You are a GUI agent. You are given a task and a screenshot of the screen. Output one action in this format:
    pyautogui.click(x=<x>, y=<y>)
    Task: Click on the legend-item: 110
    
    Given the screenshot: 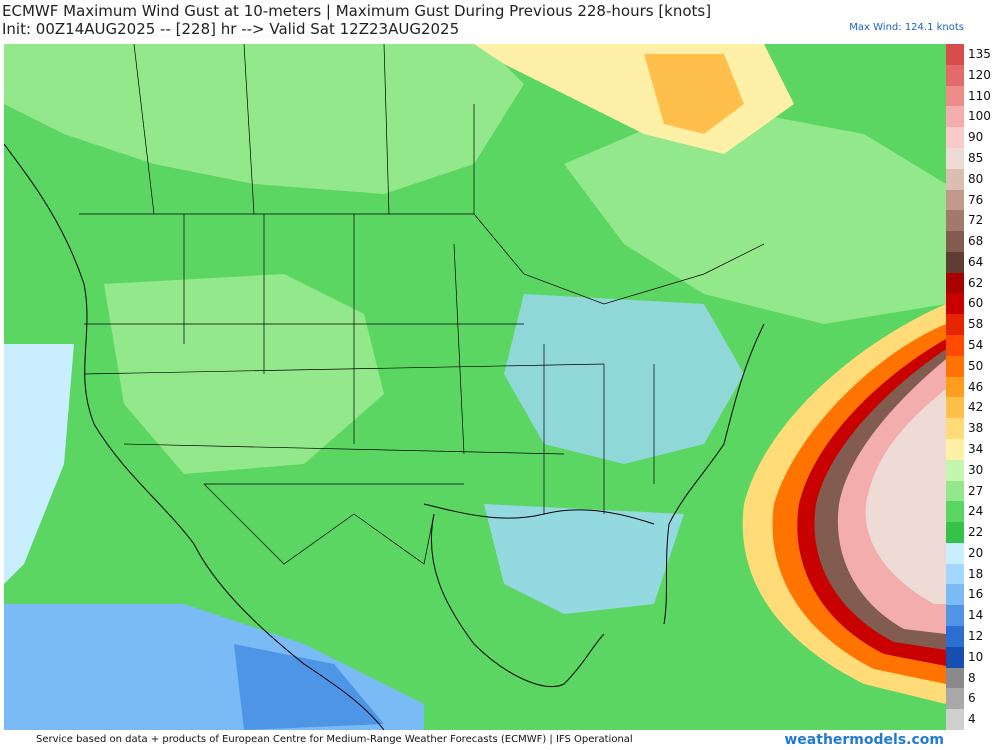 What is the action you would take?
    pyautogui.click(x=973, y=96)
    